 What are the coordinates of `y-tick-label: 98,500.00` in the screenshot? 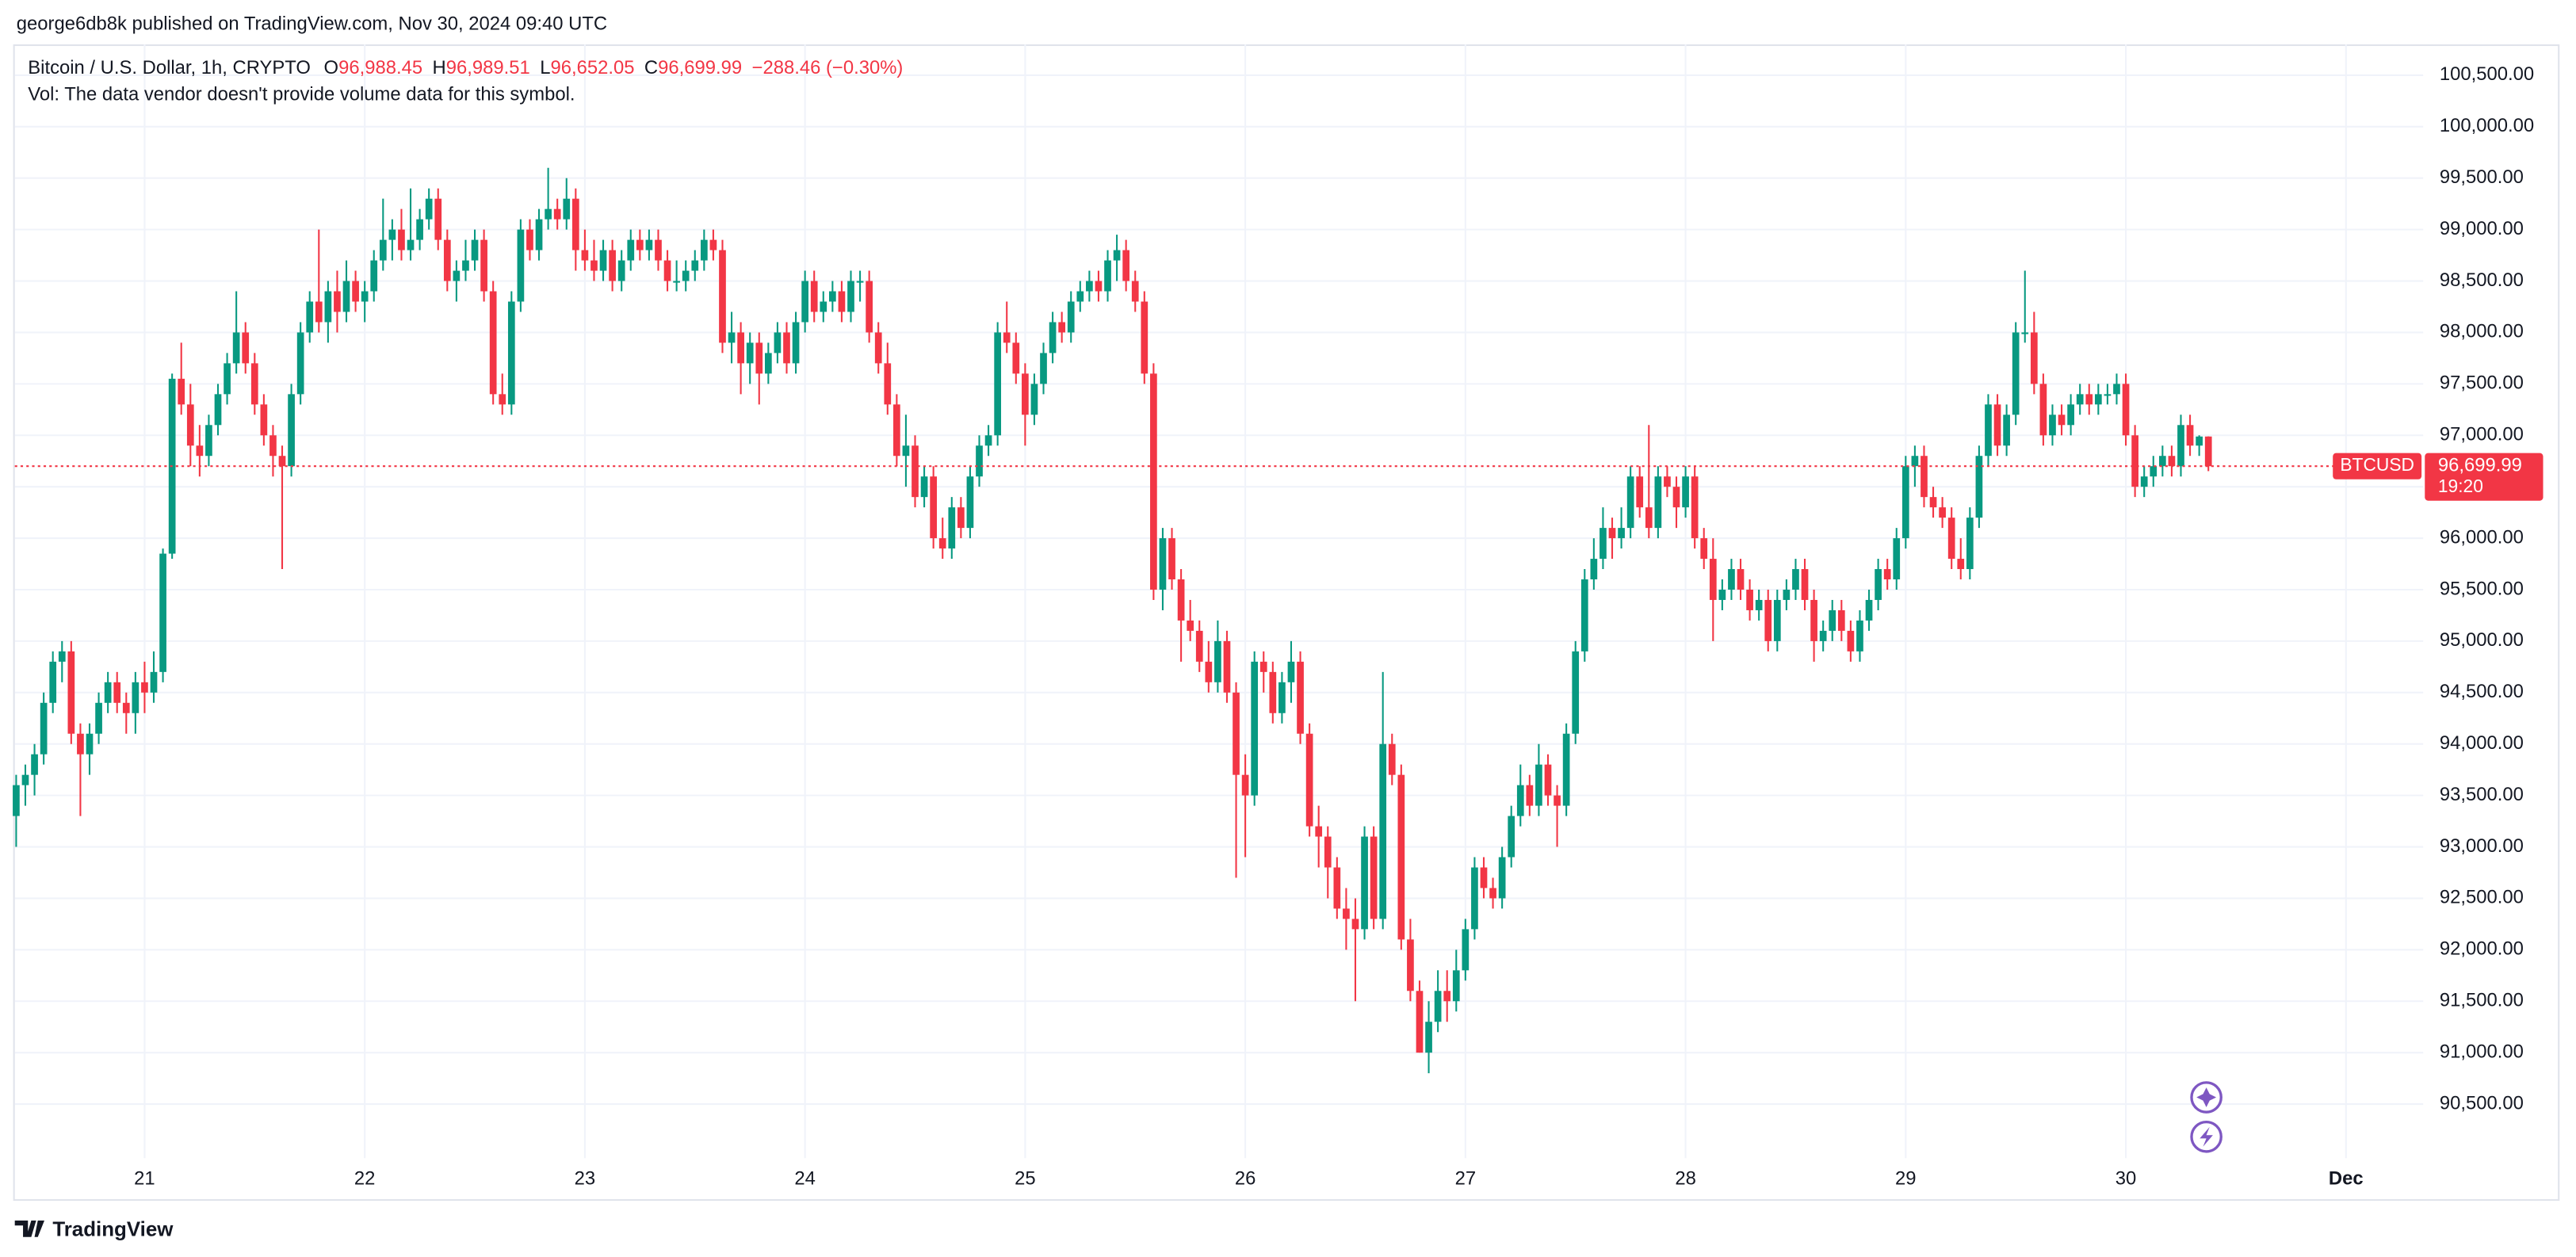 It's located at (2482, 280).